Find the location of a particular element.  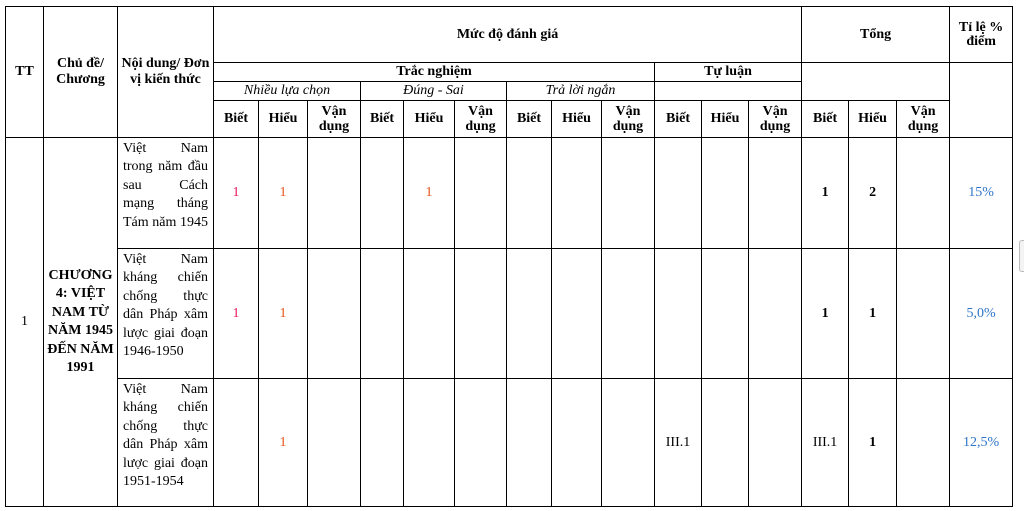

header-multiple-format: Trắc nghiệm is located at coordinates (434, 72).